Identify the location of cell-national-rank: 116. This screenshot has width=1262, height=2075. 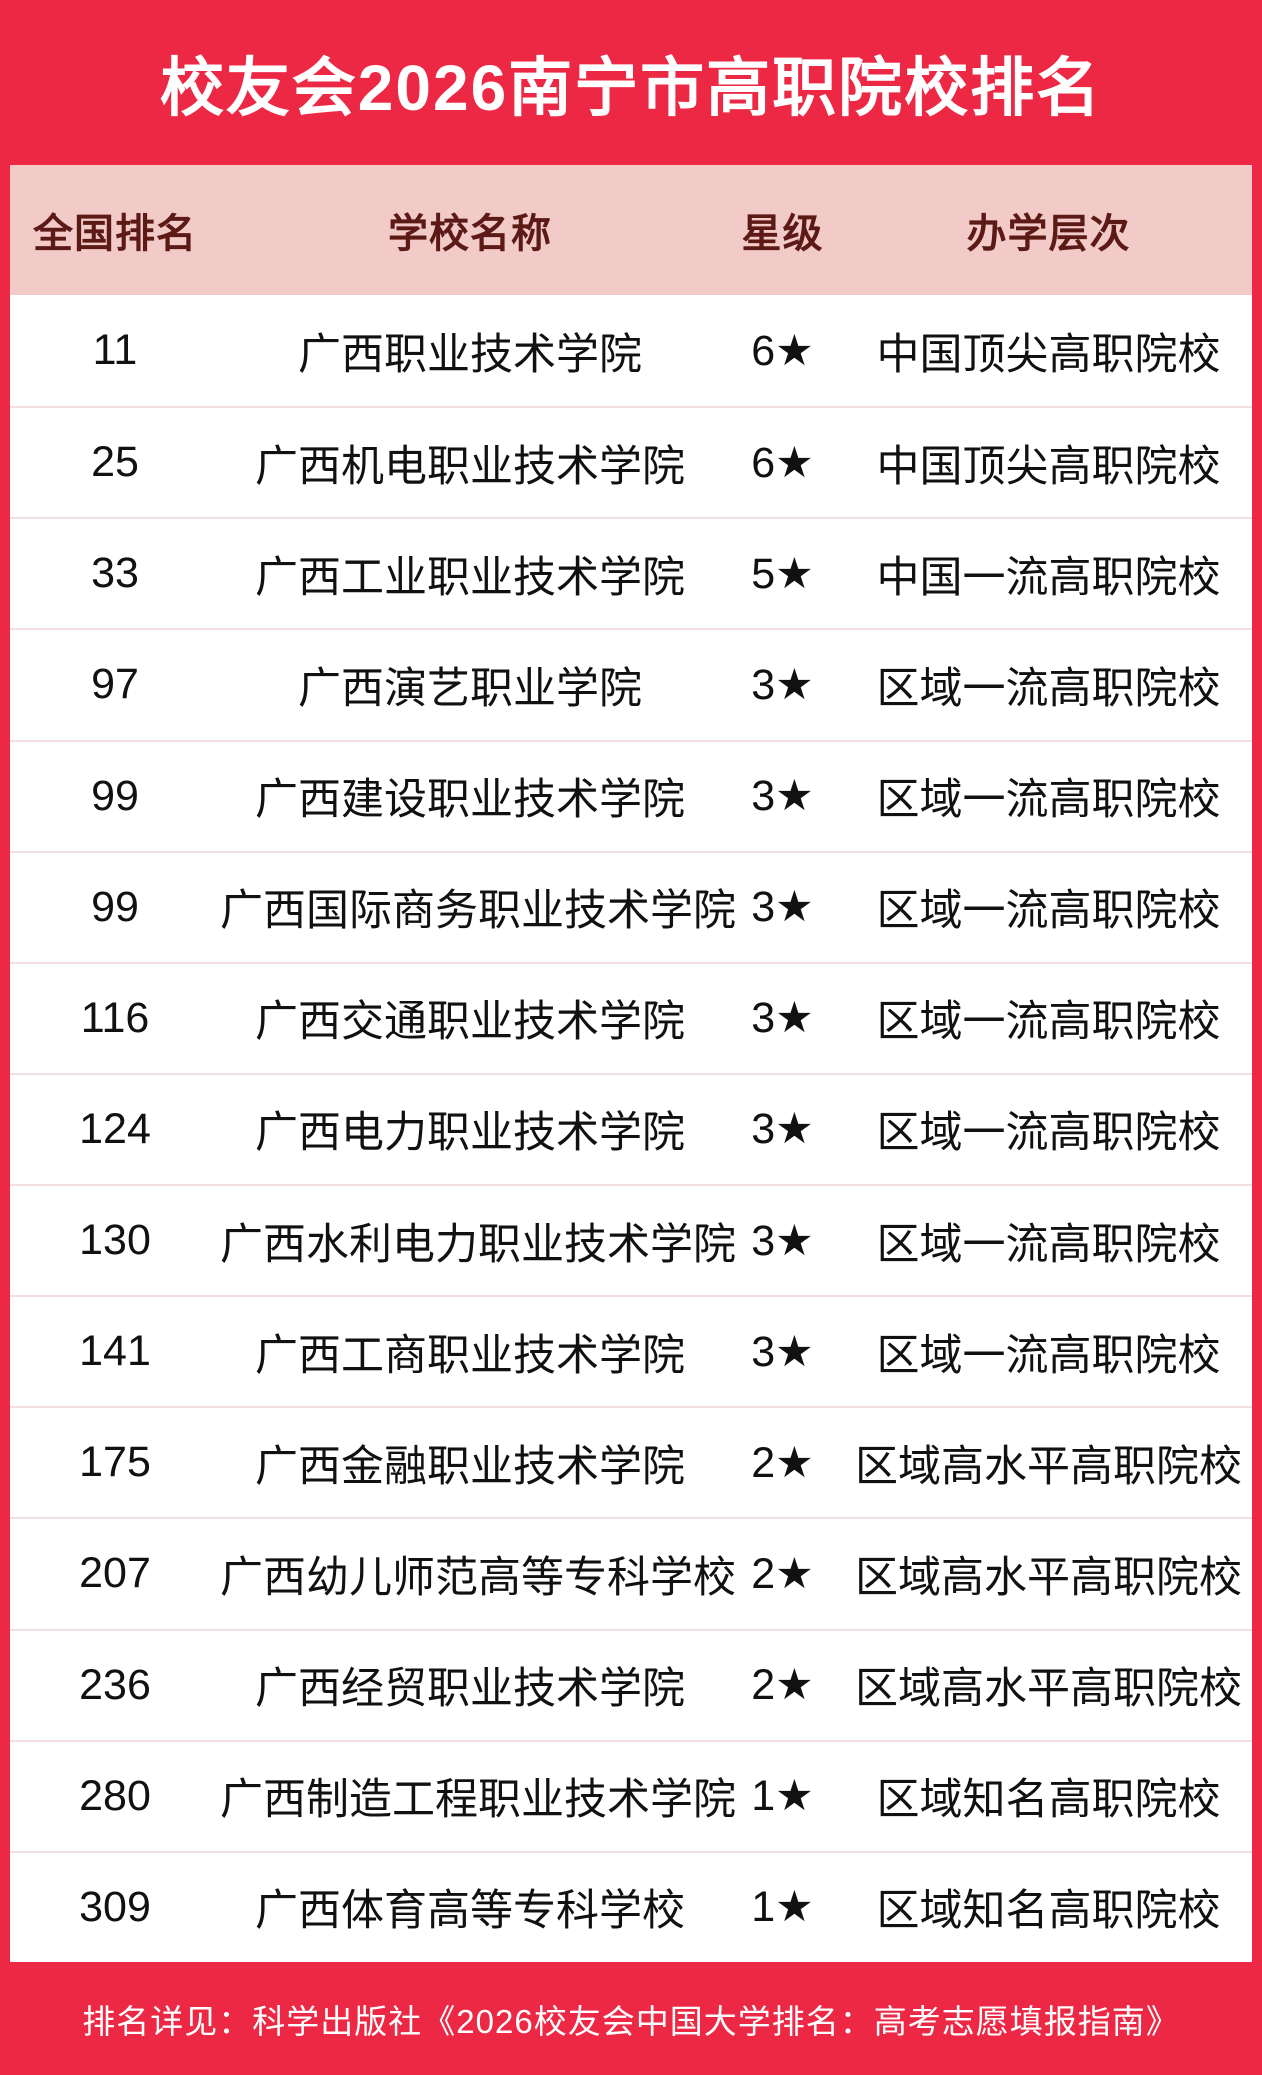
(115, 1017).